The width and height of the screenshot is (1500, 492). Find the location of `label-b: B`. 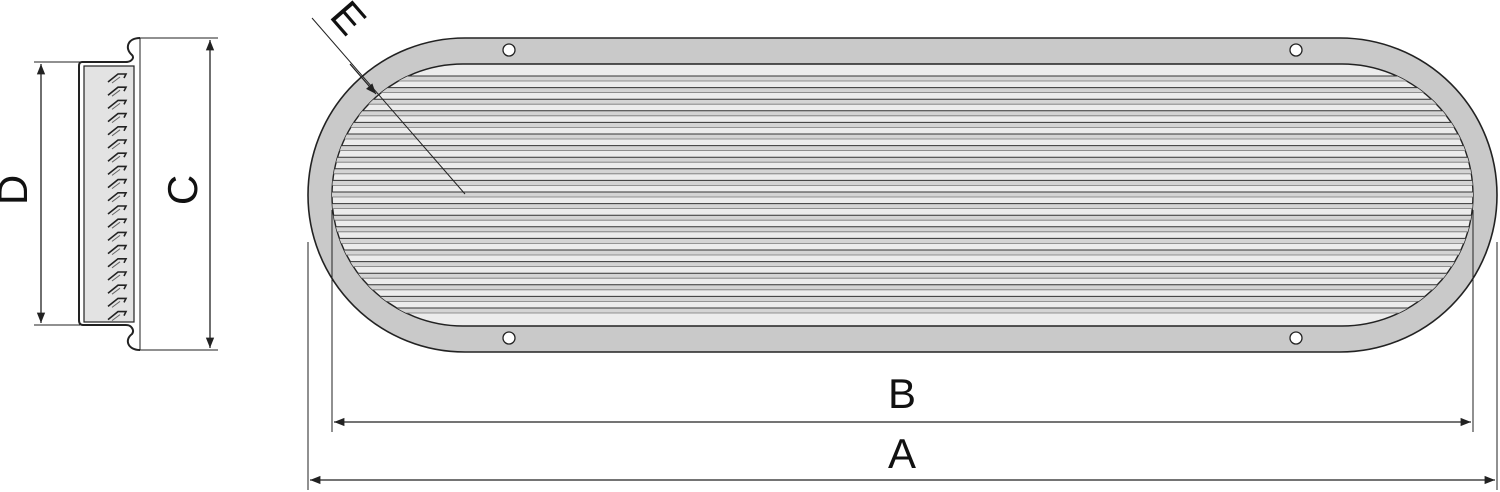

label-b: B is located at coordinates (902, 393).